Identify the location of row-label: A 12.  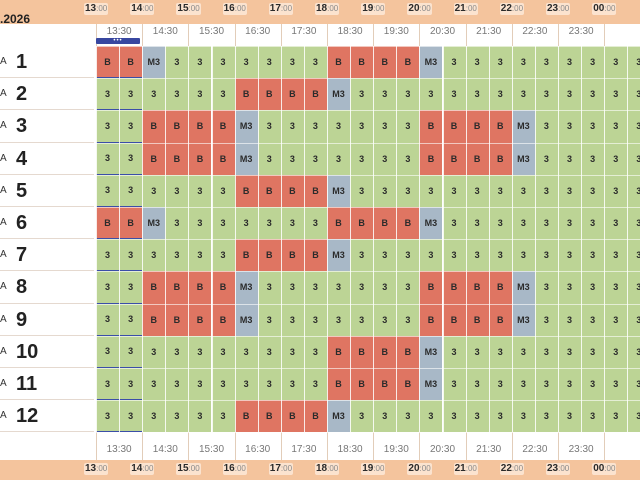
(47, 416).